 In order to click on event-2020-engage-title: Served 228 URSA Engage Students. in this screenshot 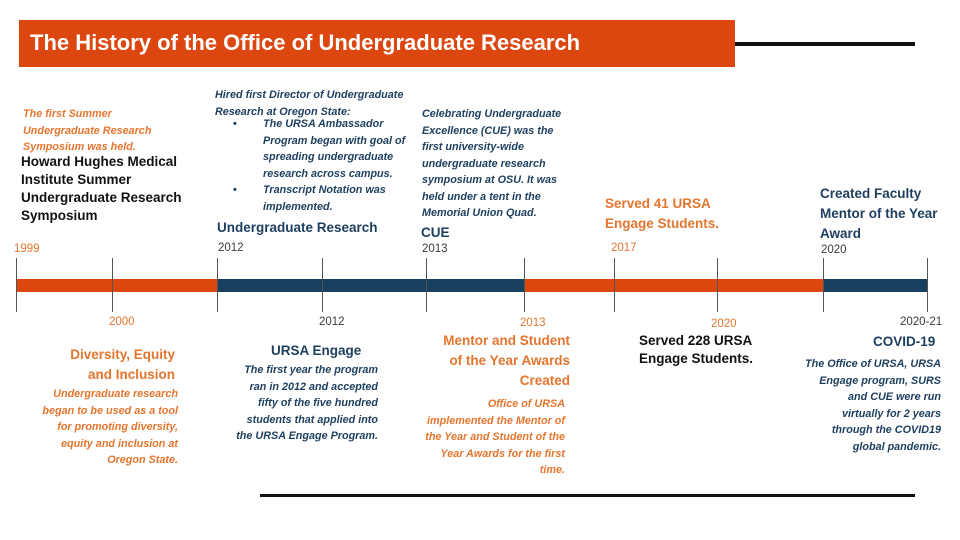, I will do `click(696, 349)`.